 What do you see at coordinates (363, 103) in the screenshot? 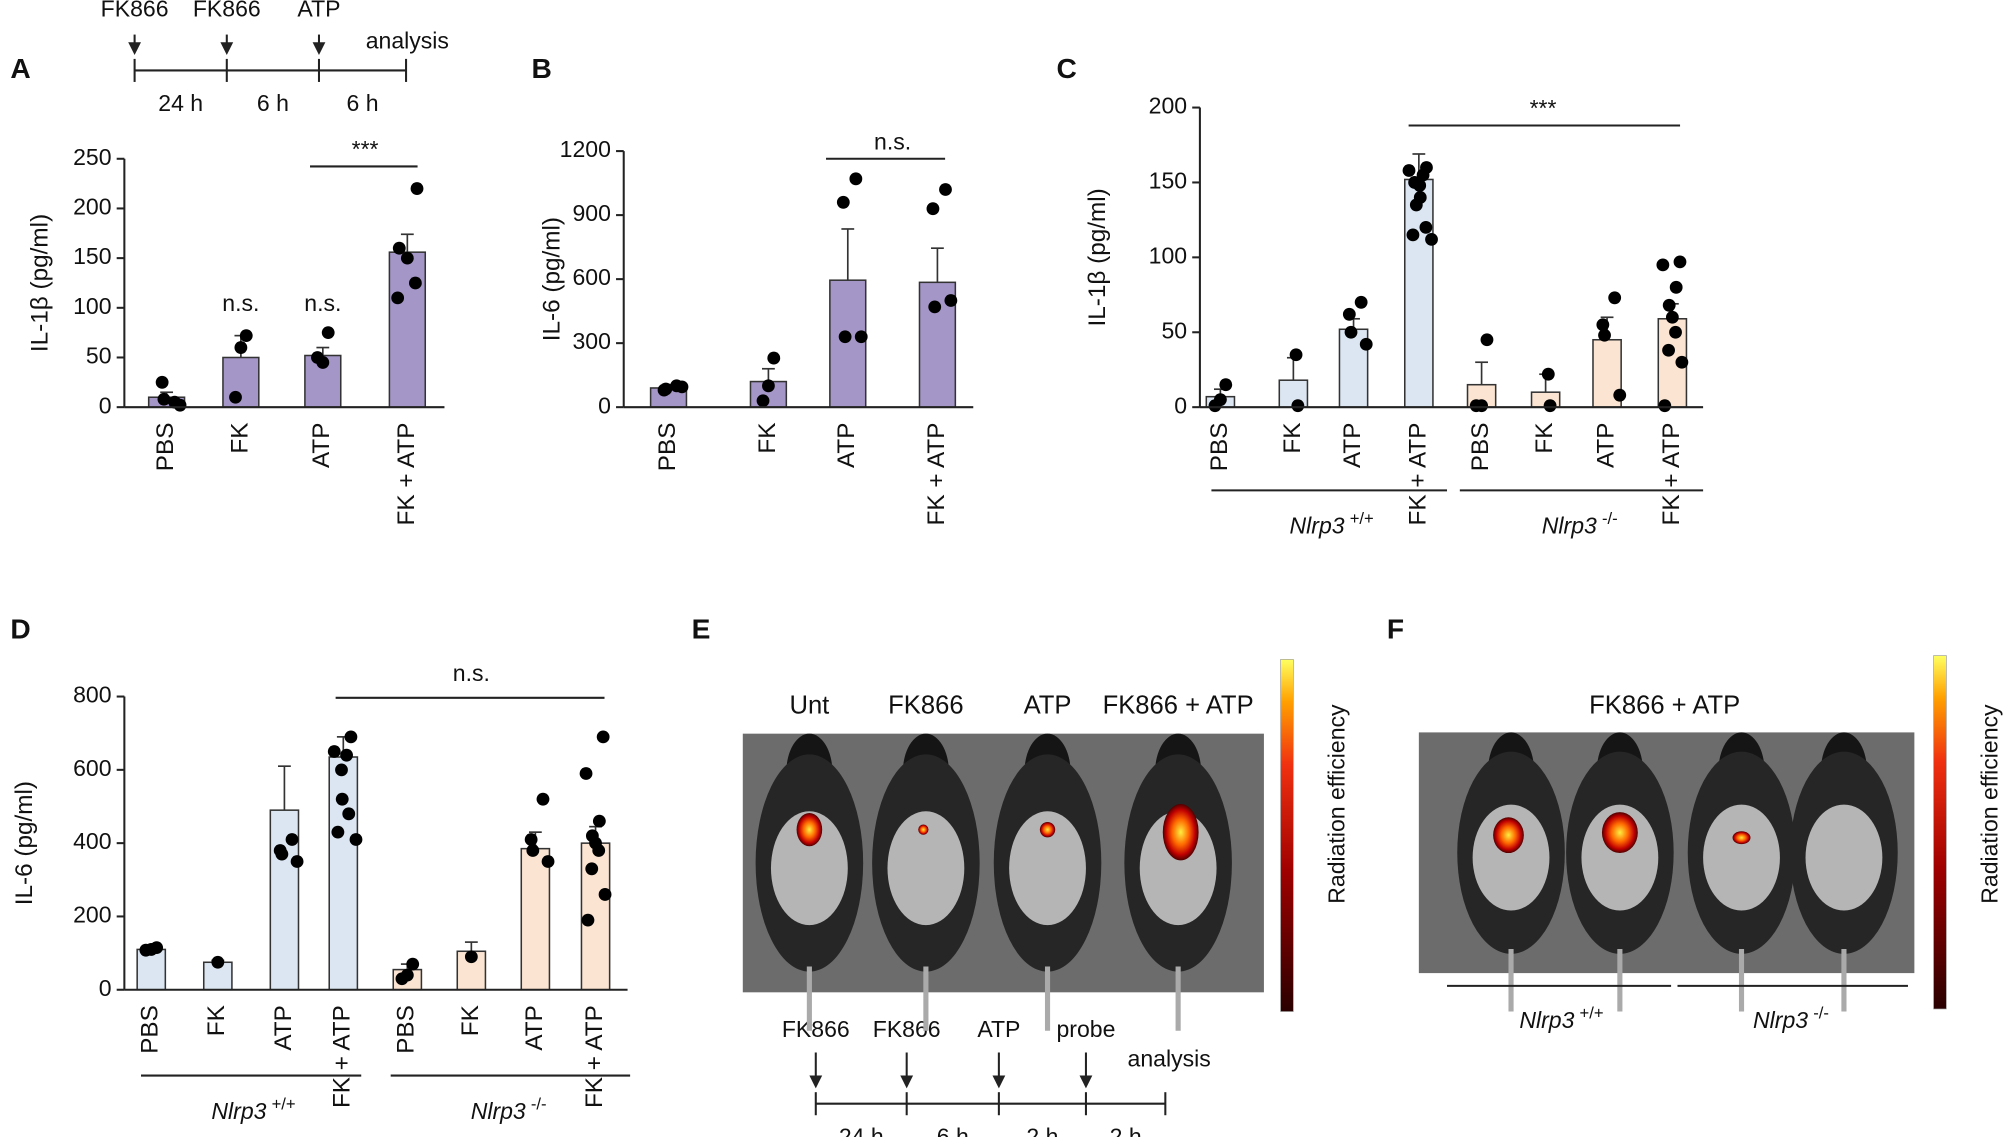
I see `timeline-interval: 6 h` at bounding box center [363, 103].